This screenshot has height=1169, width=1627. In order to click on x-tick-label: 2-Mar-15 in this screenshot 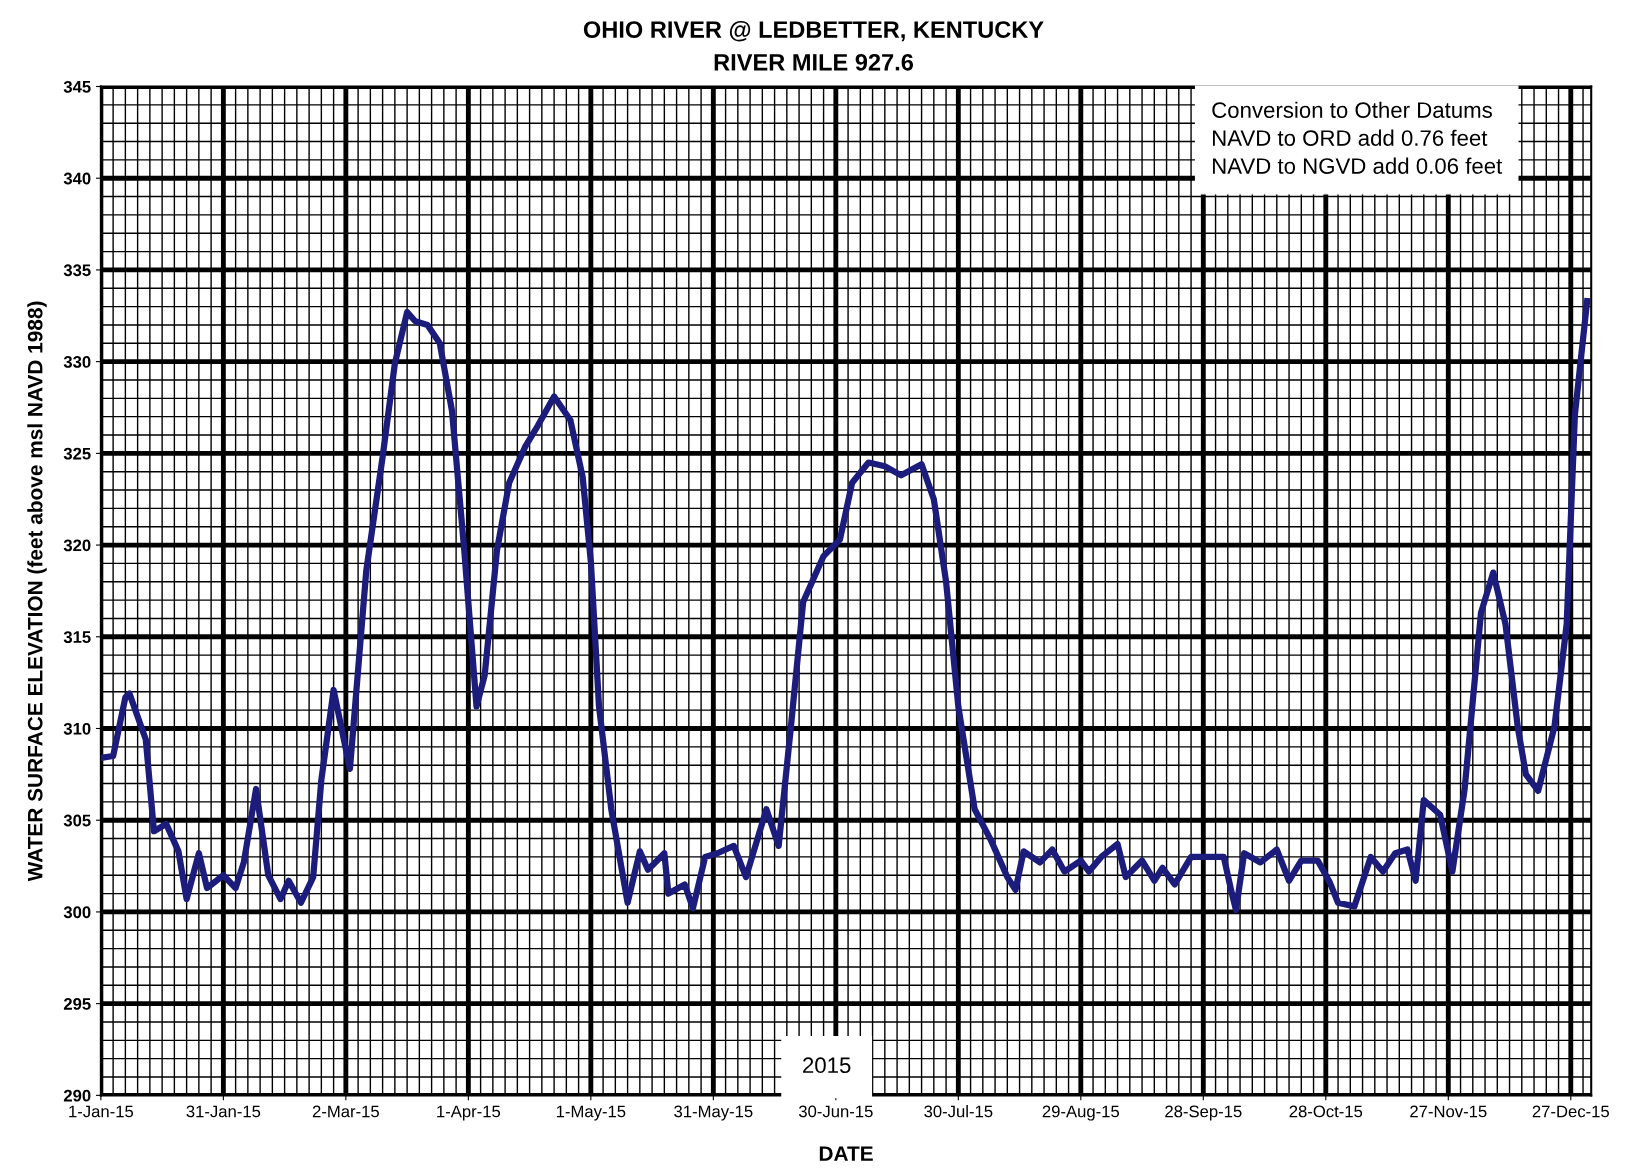, I will do `click(345, 1111)`.